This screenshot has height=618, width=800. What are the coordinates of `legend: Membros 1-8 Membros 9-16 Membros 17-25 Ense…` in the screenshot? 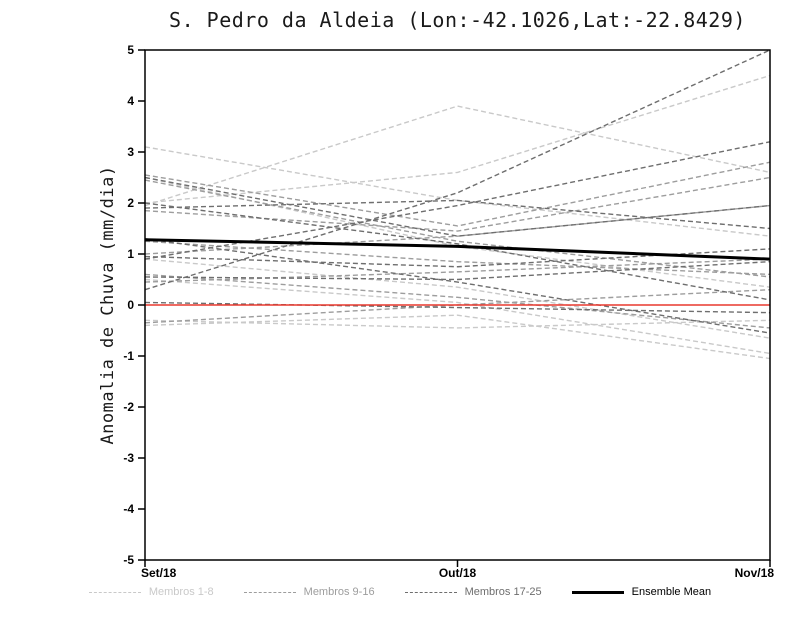 It's located at (400, 592).